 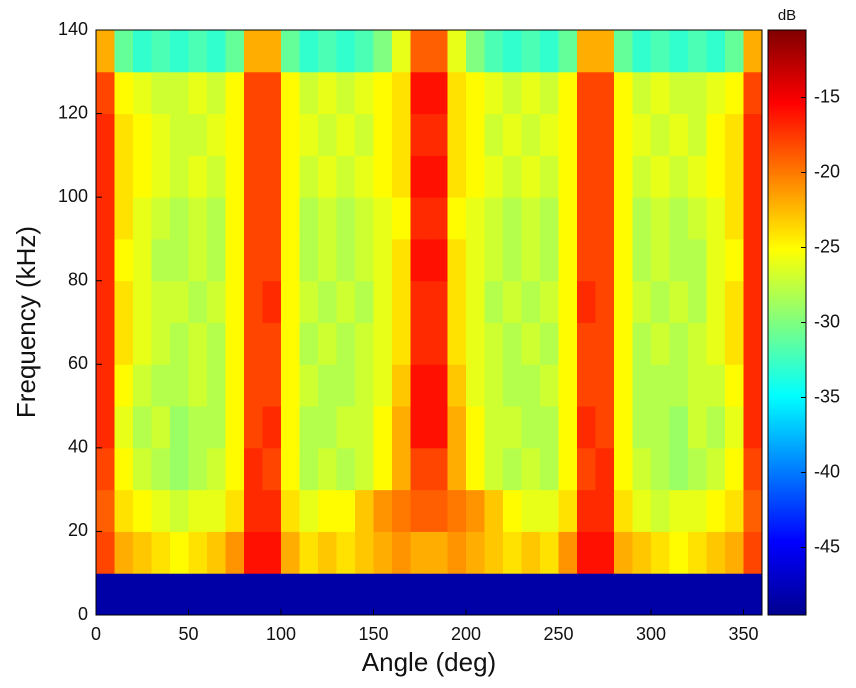 What do you see at coordinates (26, 322) in the screenshot?
I see `y-axis-label: Frequency (kHz)` at bounding box center [26, 322].